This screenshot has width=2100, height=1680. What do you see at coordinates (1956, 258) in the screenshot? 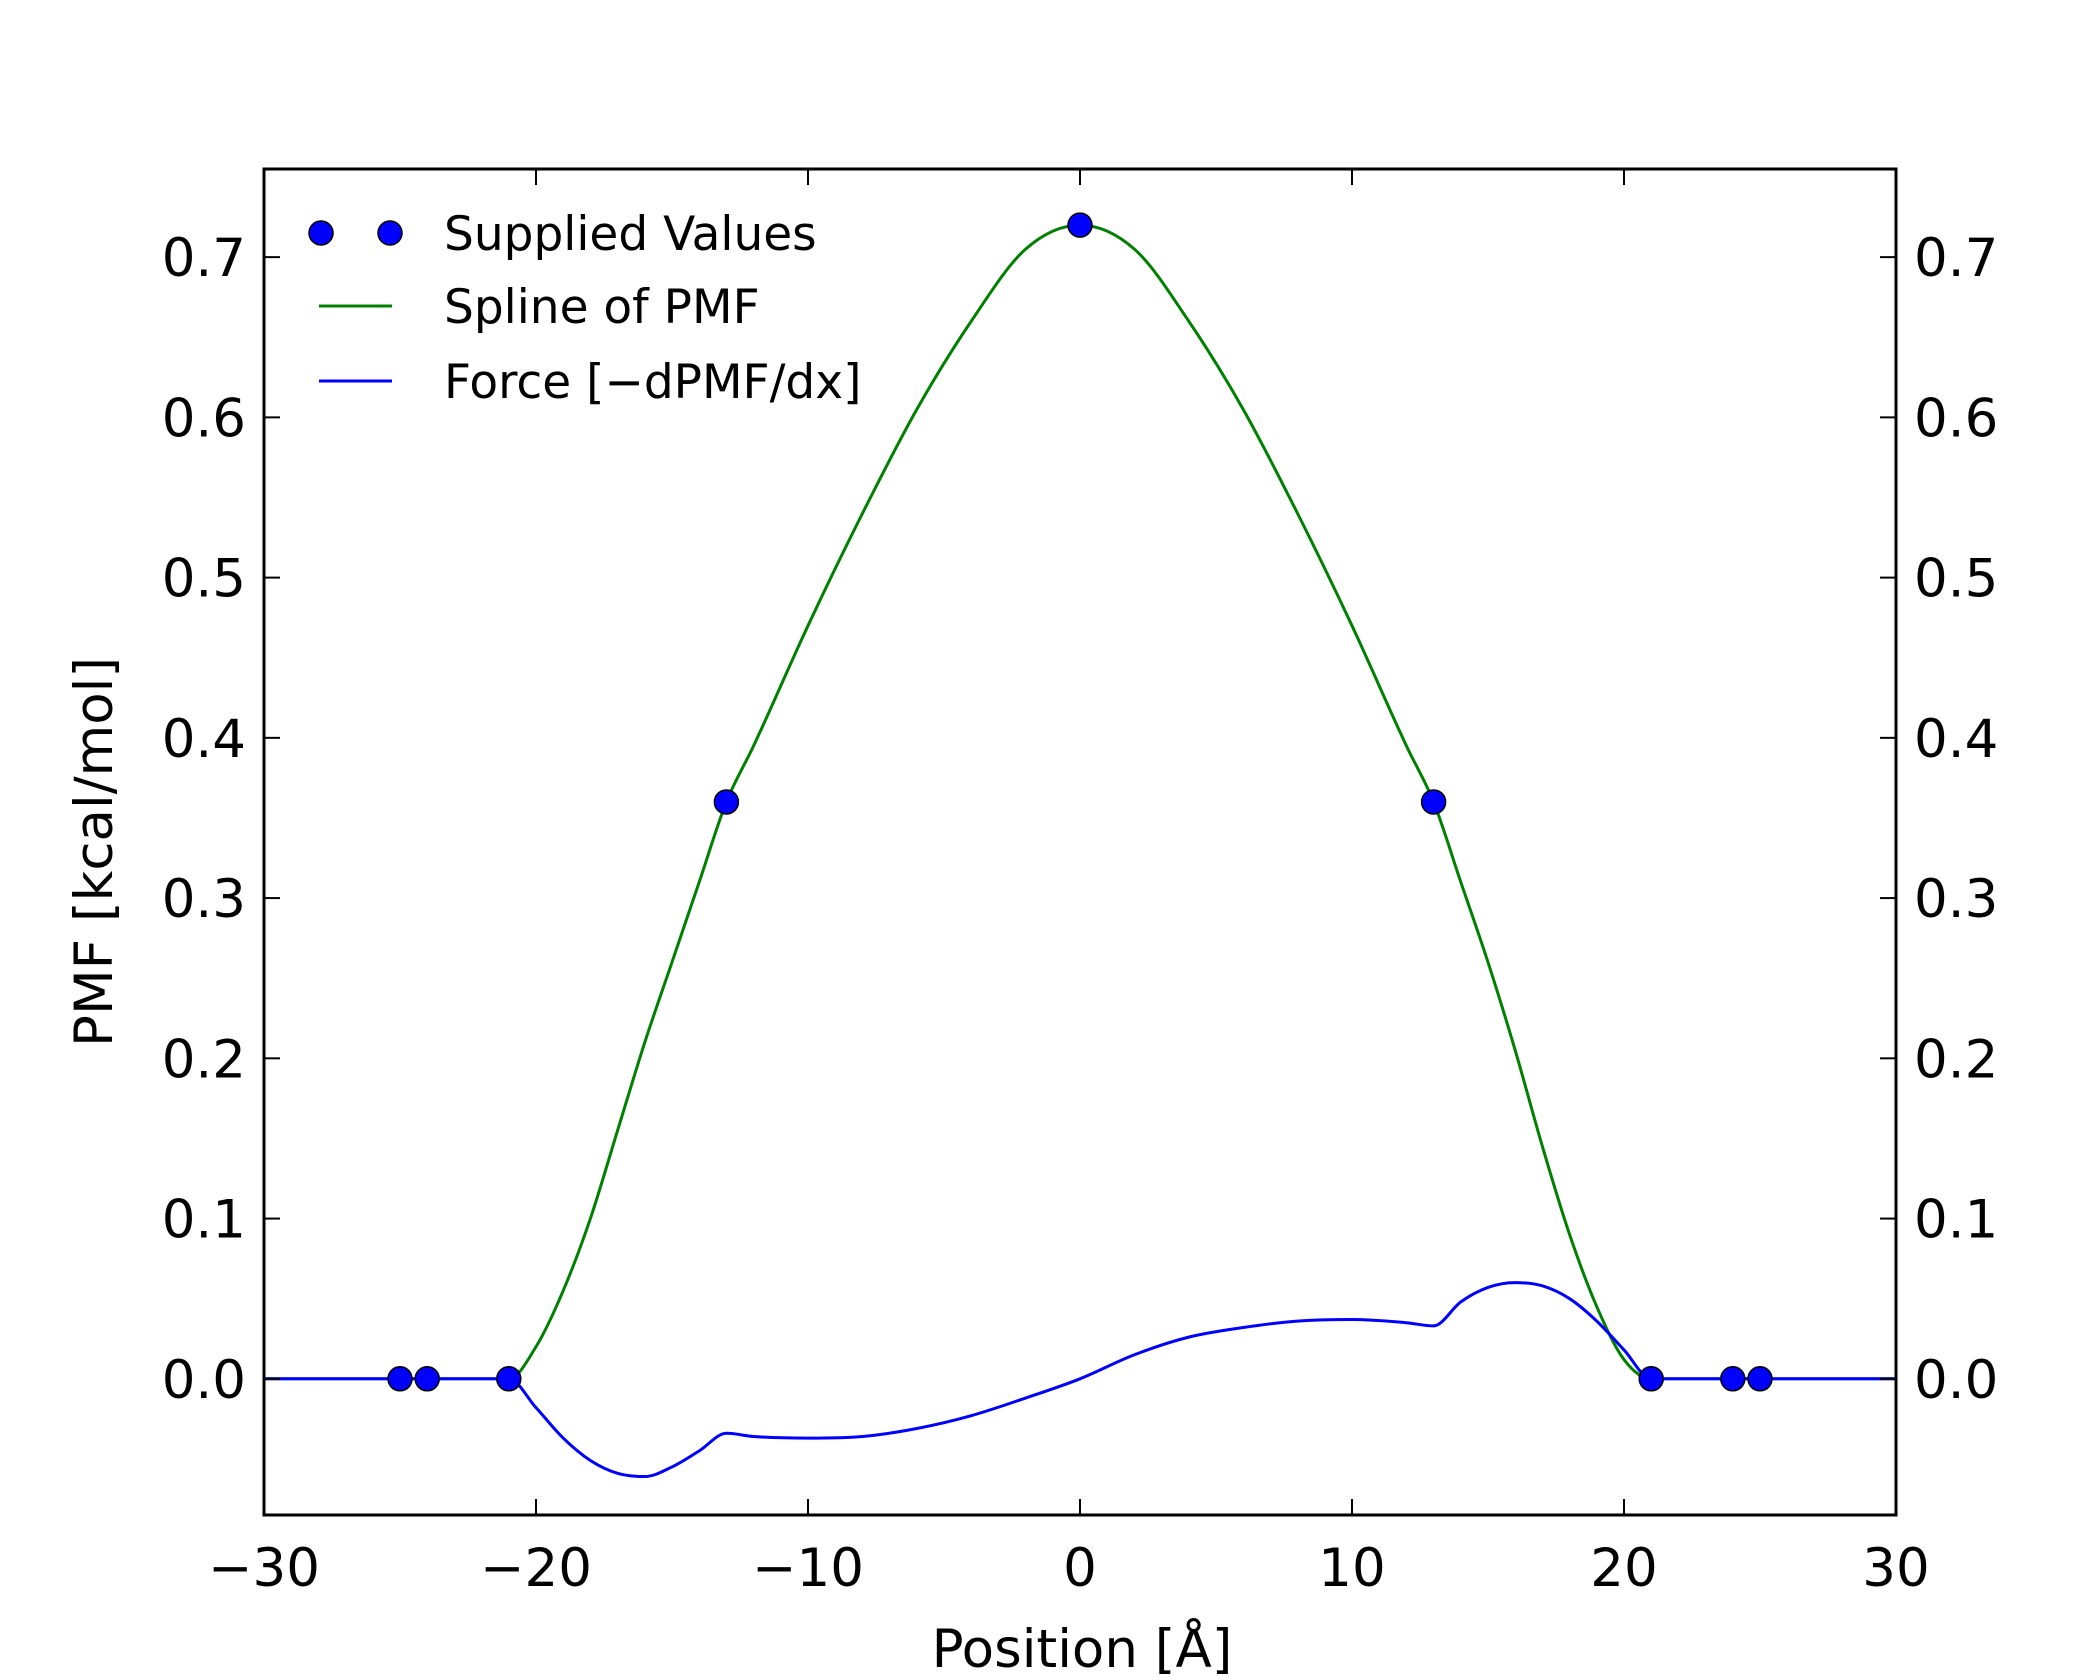
I see `y-tick-label-right: 0.7` at bounding box center [1956, 258].